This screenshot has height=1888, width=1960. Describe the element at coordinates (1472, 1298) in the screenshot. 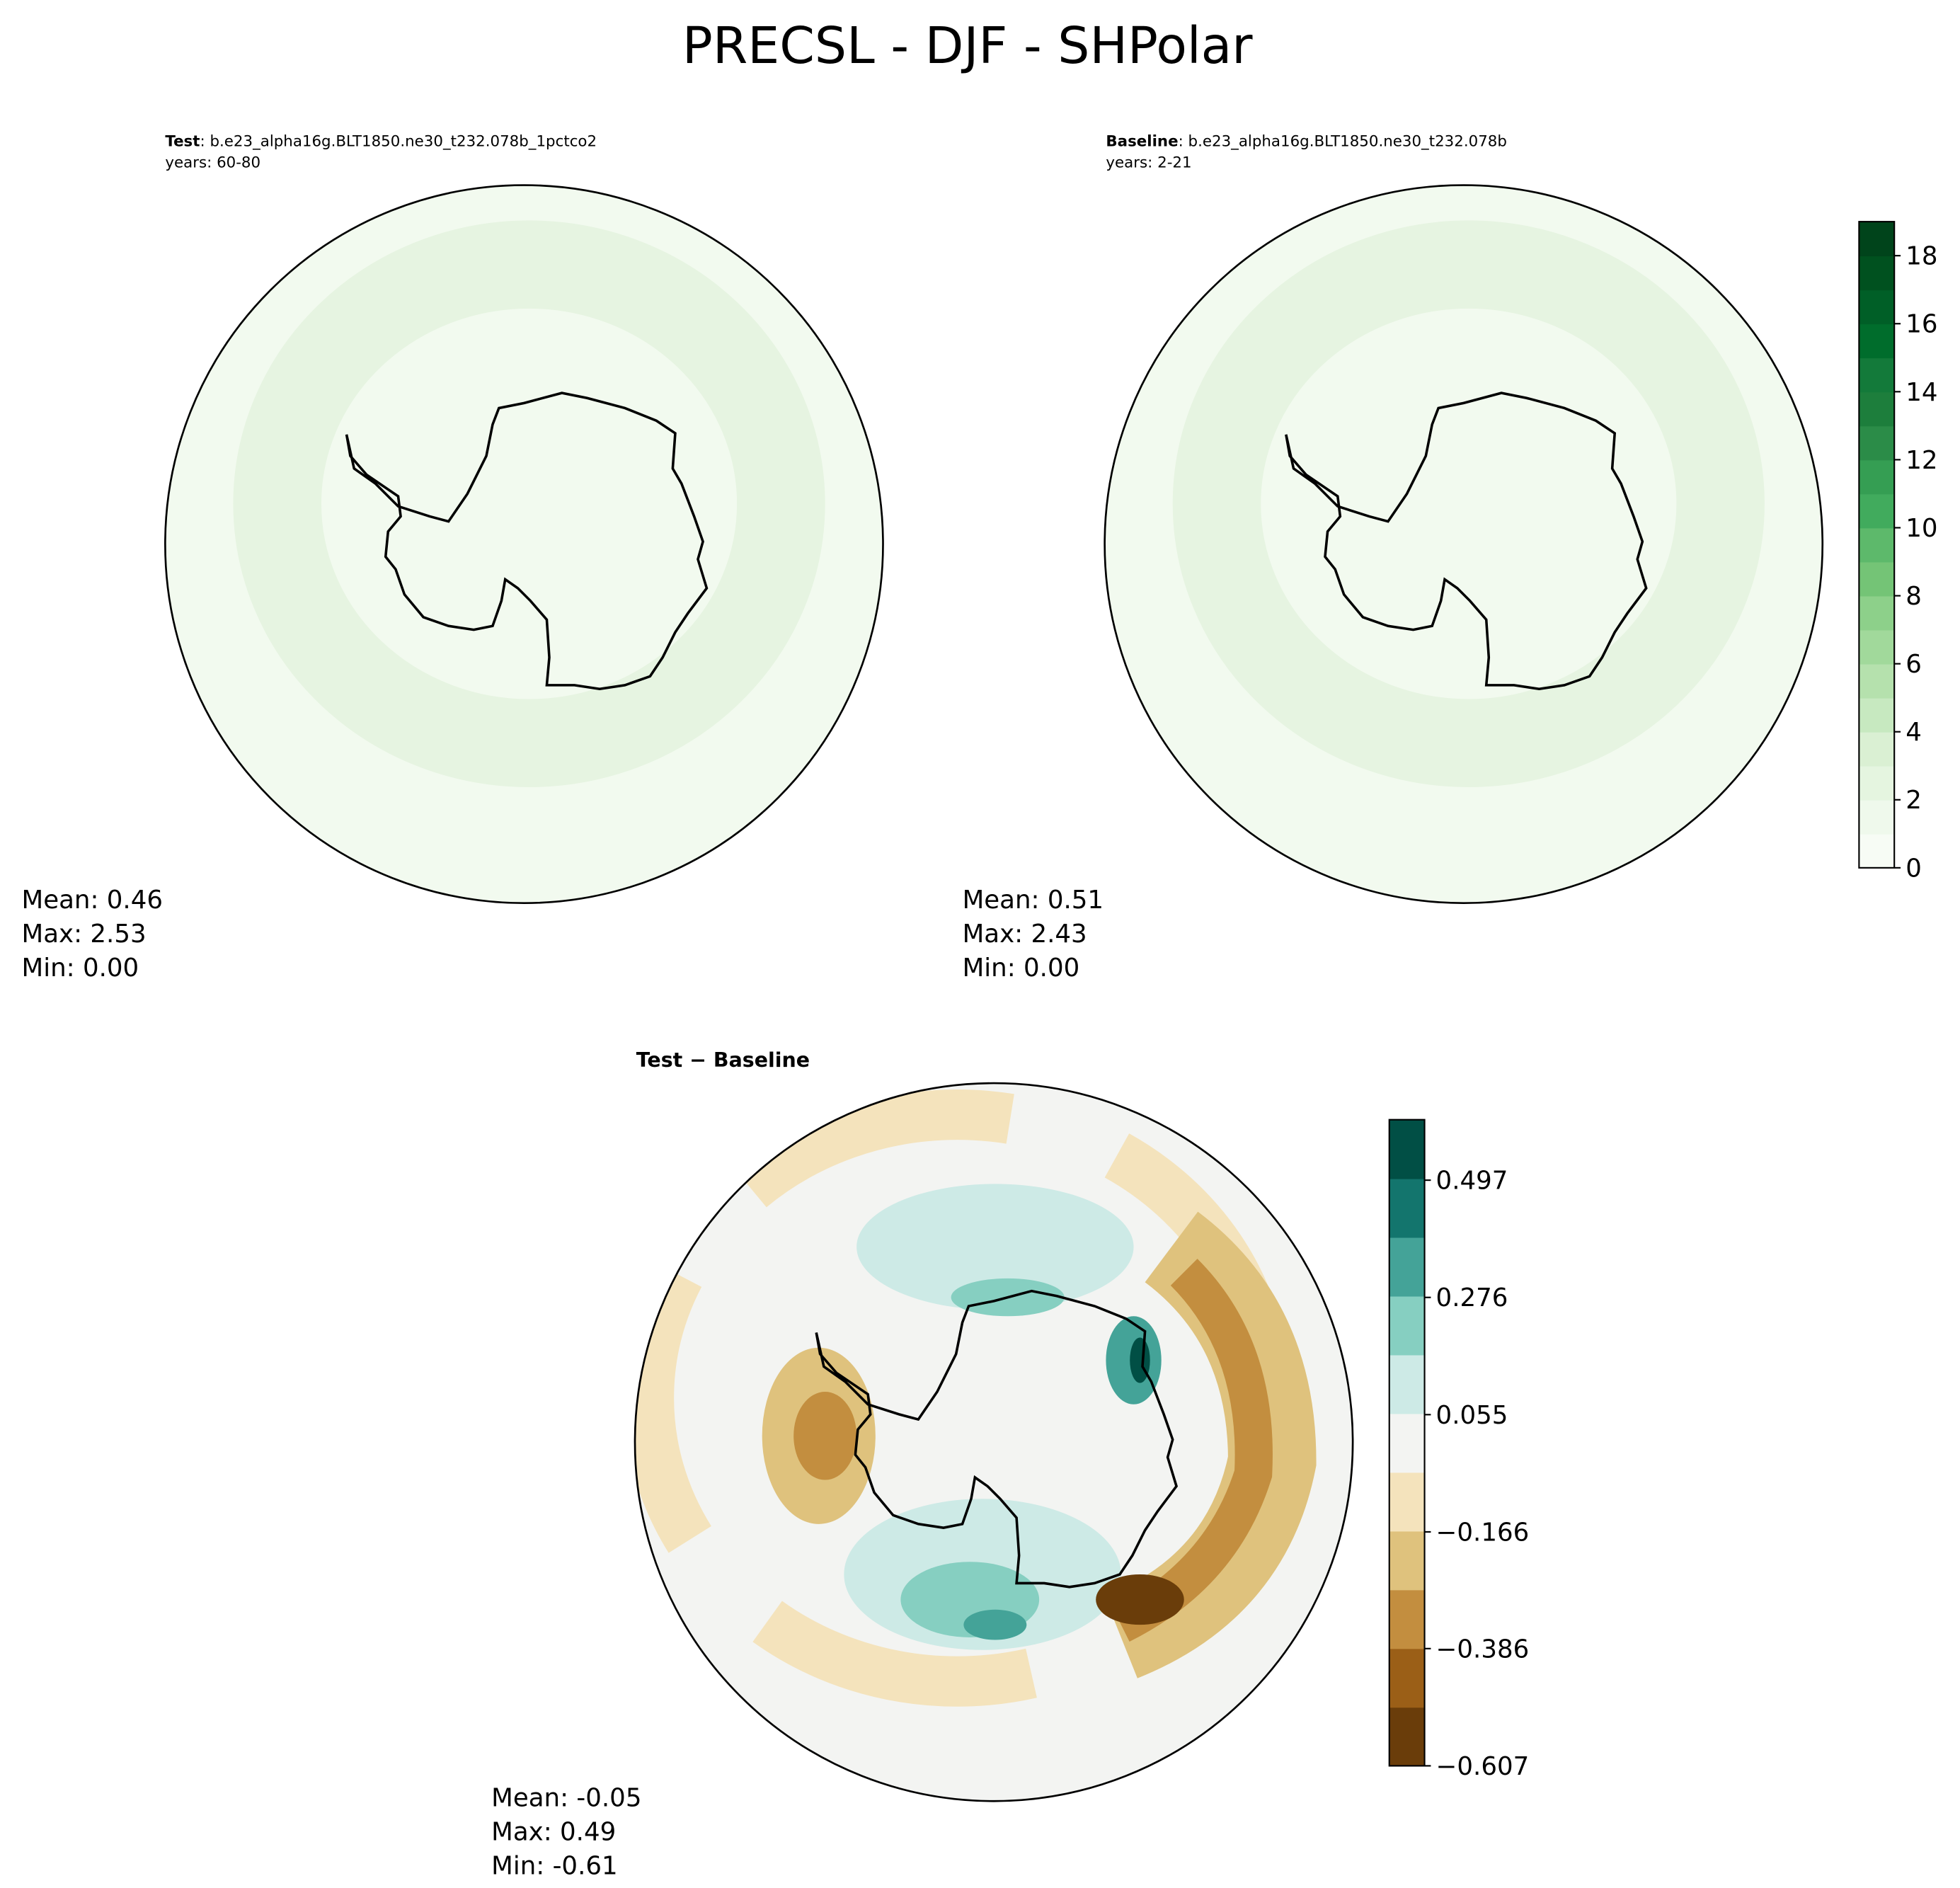

I see `colorbar-tick-label: 0.276` at that location.